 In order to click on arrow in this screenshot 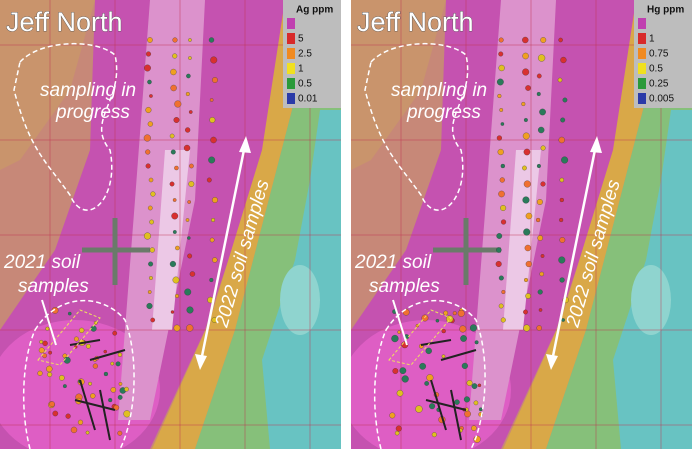, I will do `click(223, 253)`.